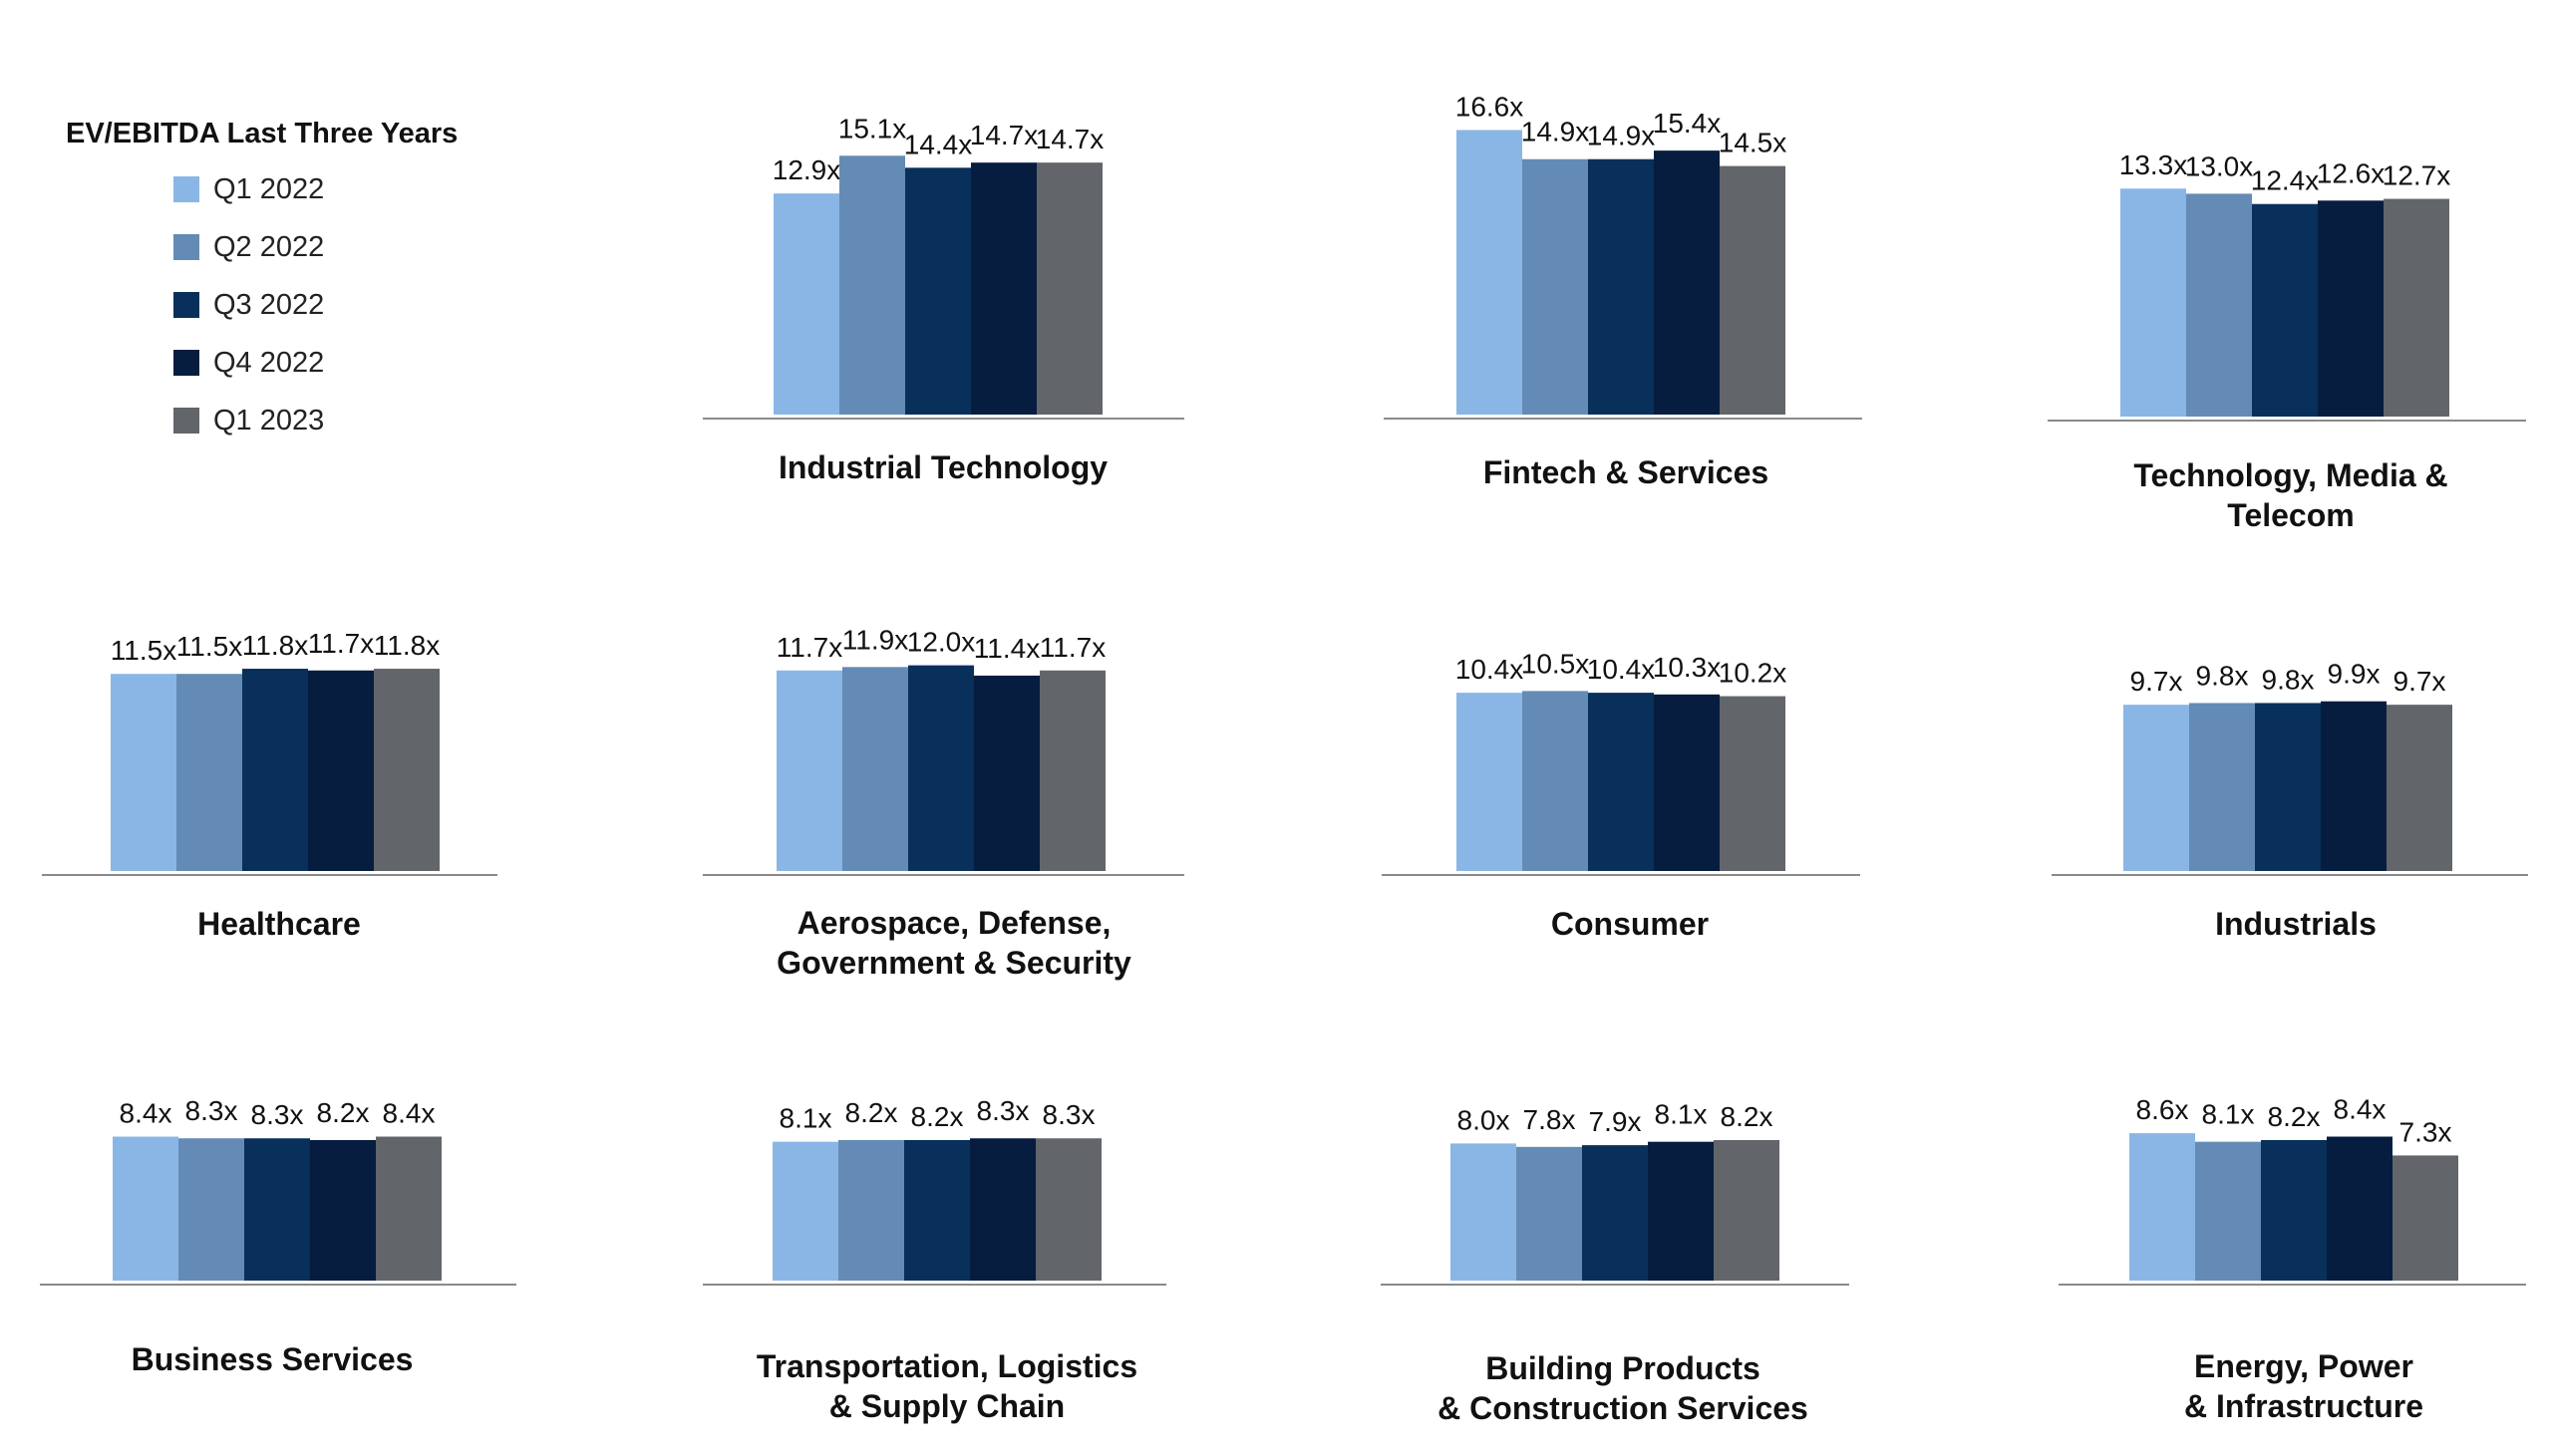 This screenshot has height=1456, width=2552. Describe the element at coordinates (875, 639) in the screenshot. I see `data-label: 11.9x` at that location.